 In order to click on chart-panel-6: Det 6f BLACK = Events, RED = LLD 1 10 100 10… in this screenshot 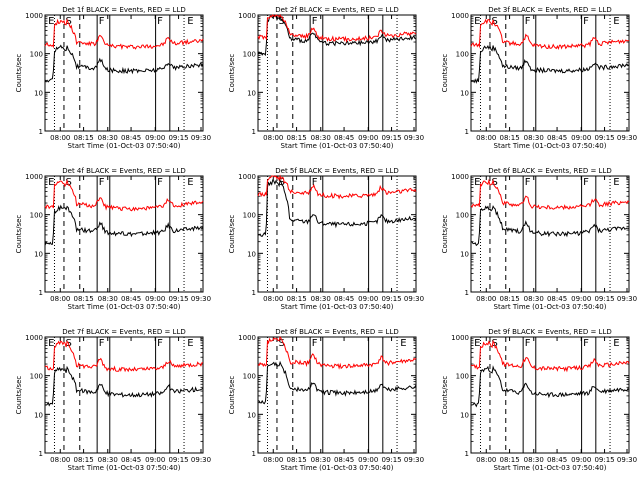, I will do `click(539, 239)`.